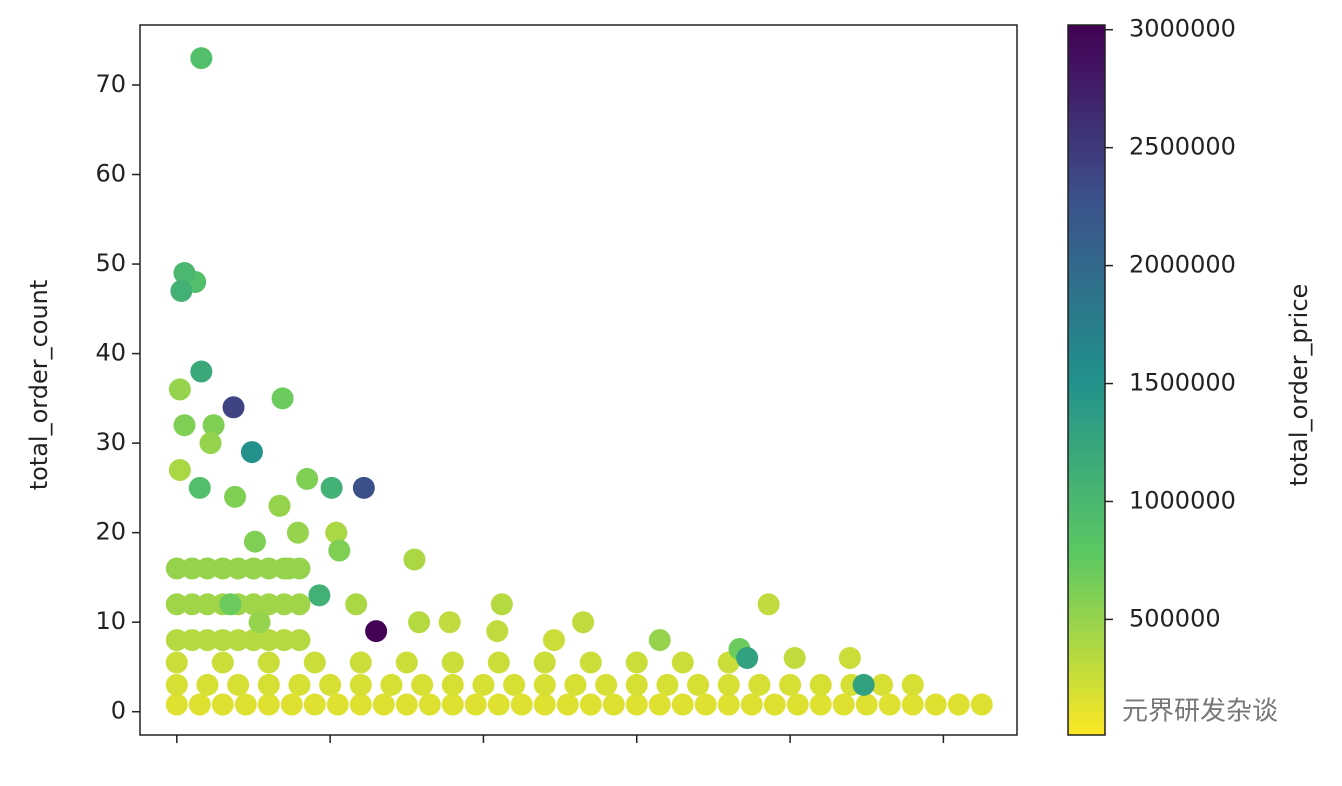 The image size is (1342, 786). What do you see at coordinates (1182, 500) in the screenshot?
I see `colorbar-tick-label: 1000000` at bounding box center [1182, 500].